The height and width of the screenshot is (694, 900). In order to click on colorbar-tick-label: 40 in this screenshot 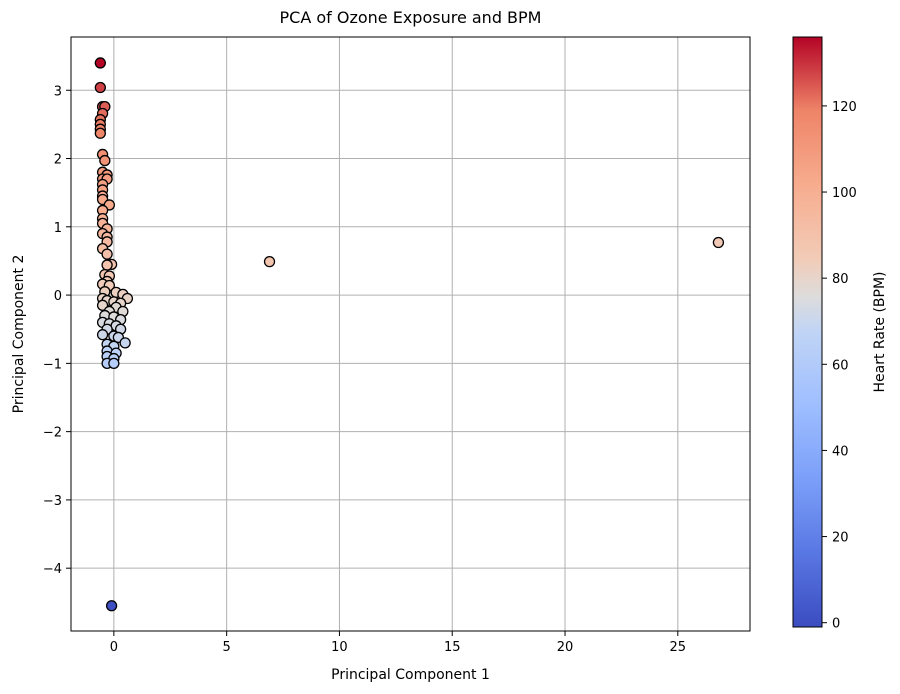, I will do `click(840, 451)`.